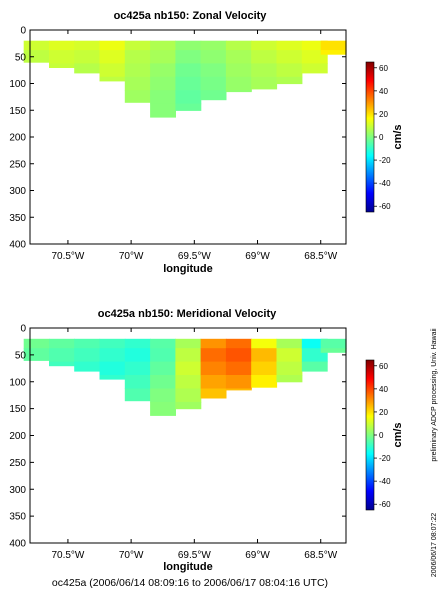 The height and width of the screenshot is (595, 445). I want to click on y-tick-label: 200, so click(17, 436).